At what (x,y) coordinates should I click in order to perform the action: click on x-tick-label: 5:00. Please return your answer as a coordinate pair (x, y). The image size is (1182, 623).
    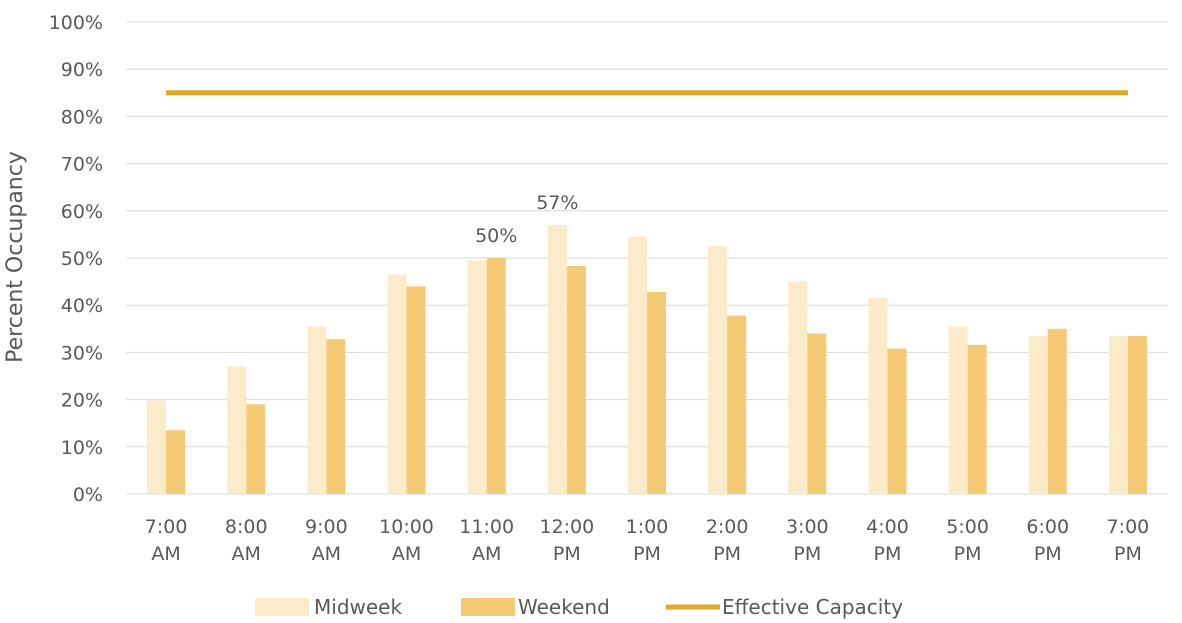
    Looking at the image, I should click on (967, 527).